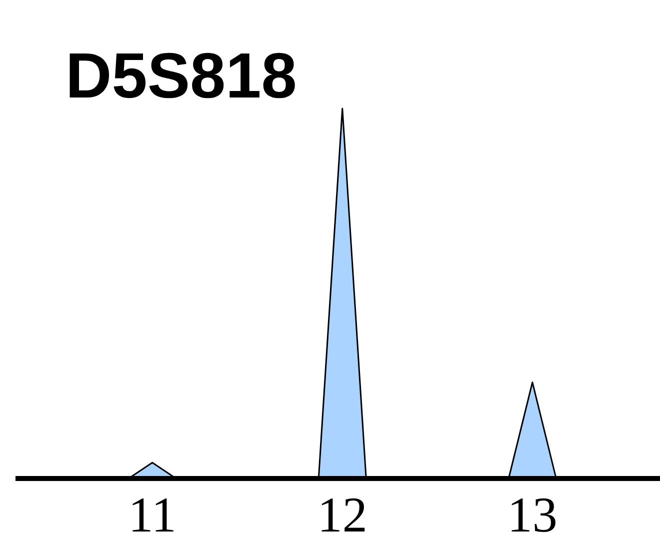 This screenshot has width=660, height=555. What do you see at coordinates (181, 76) in the screenshot?
I see `chart-title: D5S818` at bounding box center [181, 76].